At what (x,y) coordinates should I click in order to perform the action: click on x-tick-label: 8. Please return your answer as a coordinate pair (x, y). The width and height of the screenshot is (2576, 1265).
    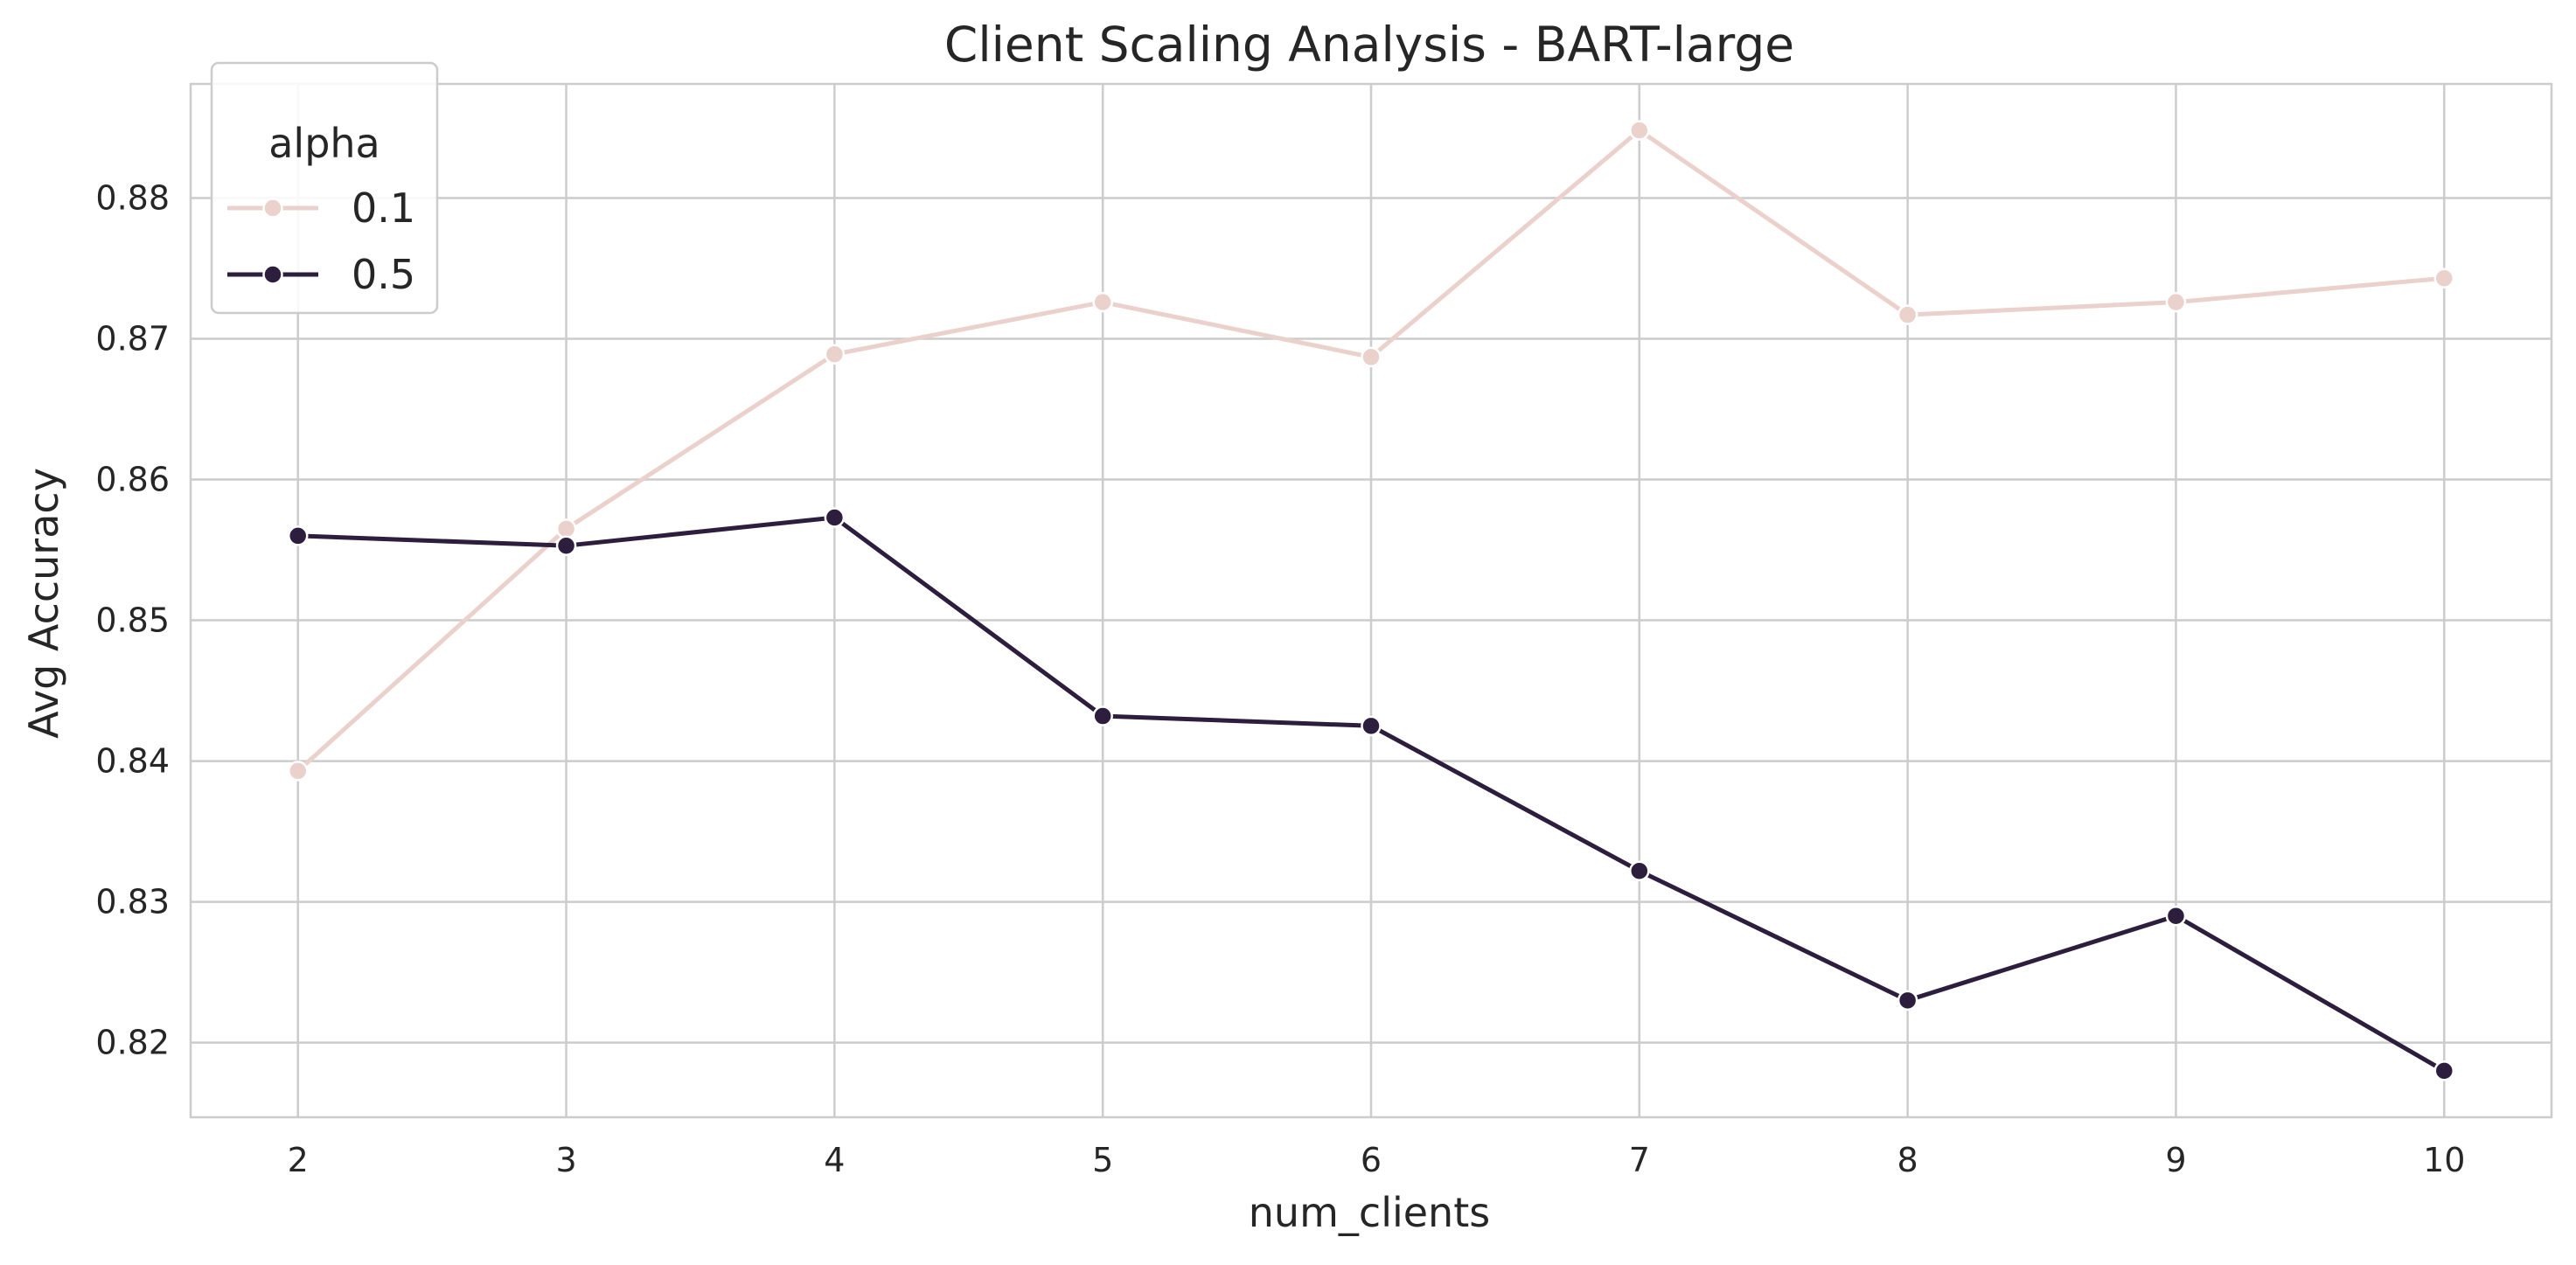
    Looking at the image, I should click on (1907, 1160).